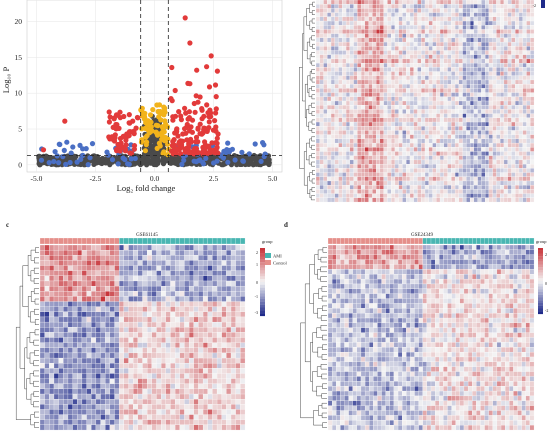 This screenshot has height=431, width=551. What do you see at coordinates (233, 241) in the screenshot?
I see `group-bar-cell` at bounding box center [233, 241].